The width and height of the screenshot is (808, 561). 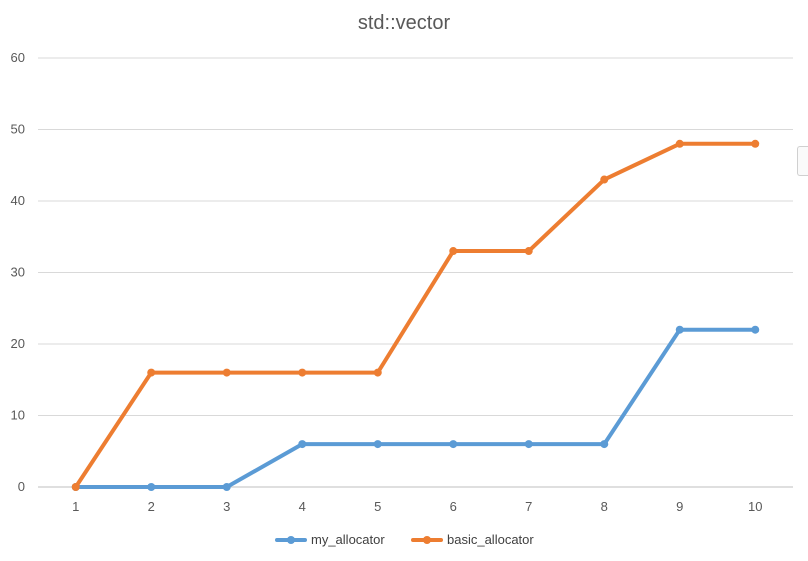 I want to click on y-tick-label: 0, so click(x=21, y=486).